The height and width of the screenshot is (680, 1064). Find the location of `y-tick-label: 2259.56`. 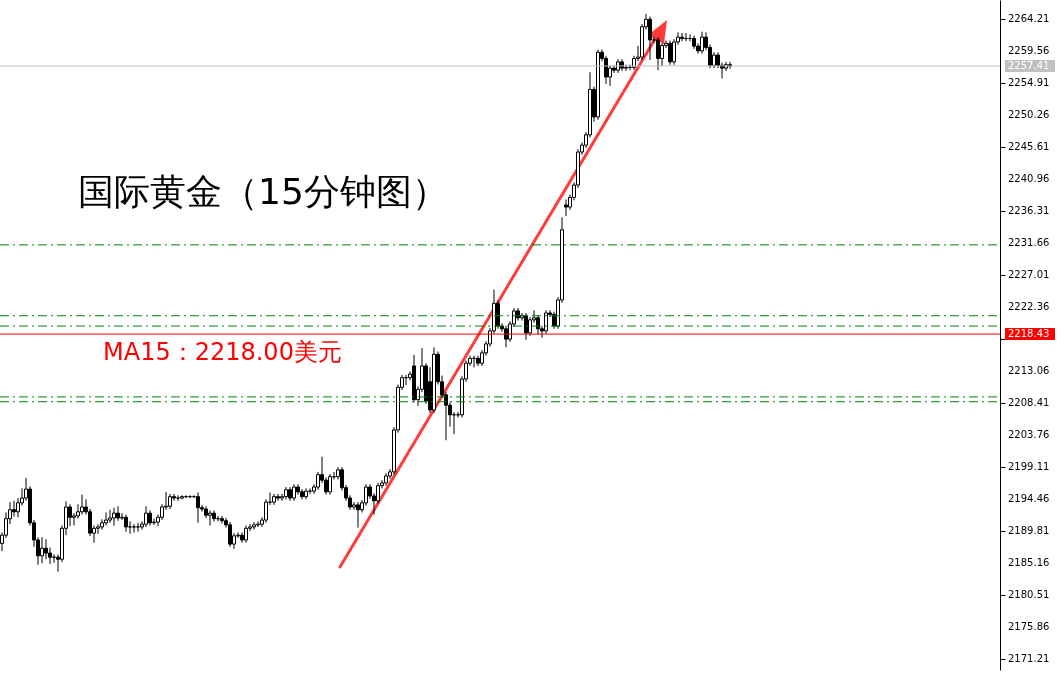

y-tick-label: 2259.56 is located at coordinates (1029, 51).